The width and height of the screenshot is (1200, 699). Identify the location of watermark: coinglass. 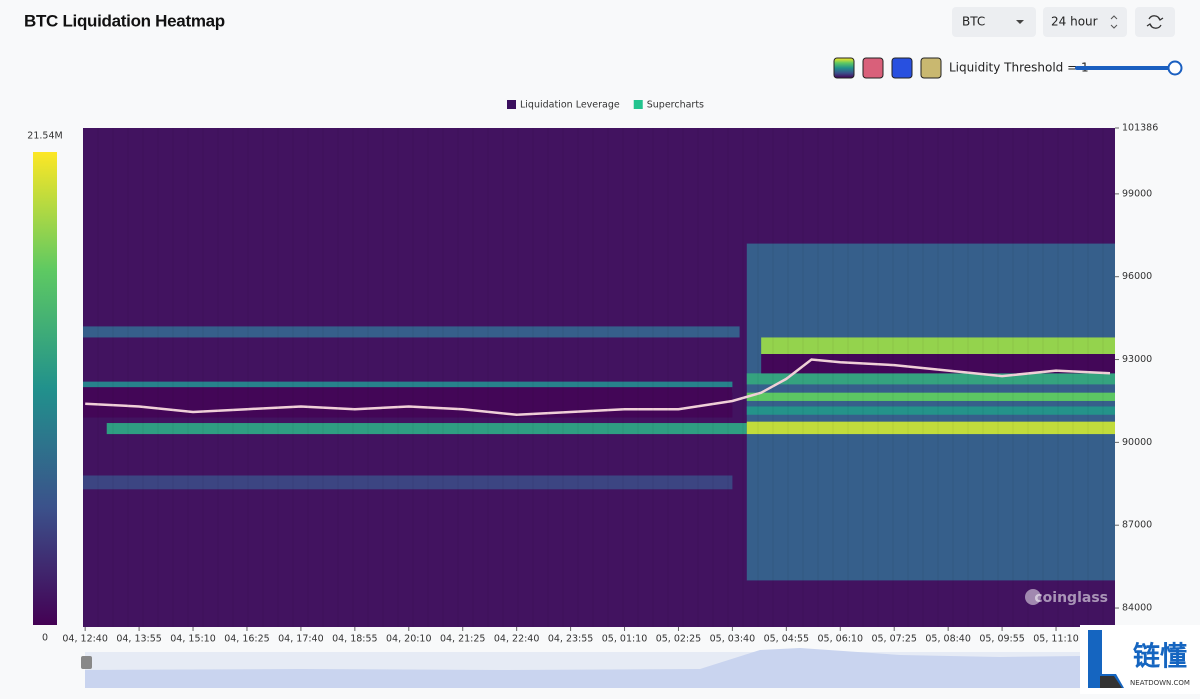
(1071, 598).